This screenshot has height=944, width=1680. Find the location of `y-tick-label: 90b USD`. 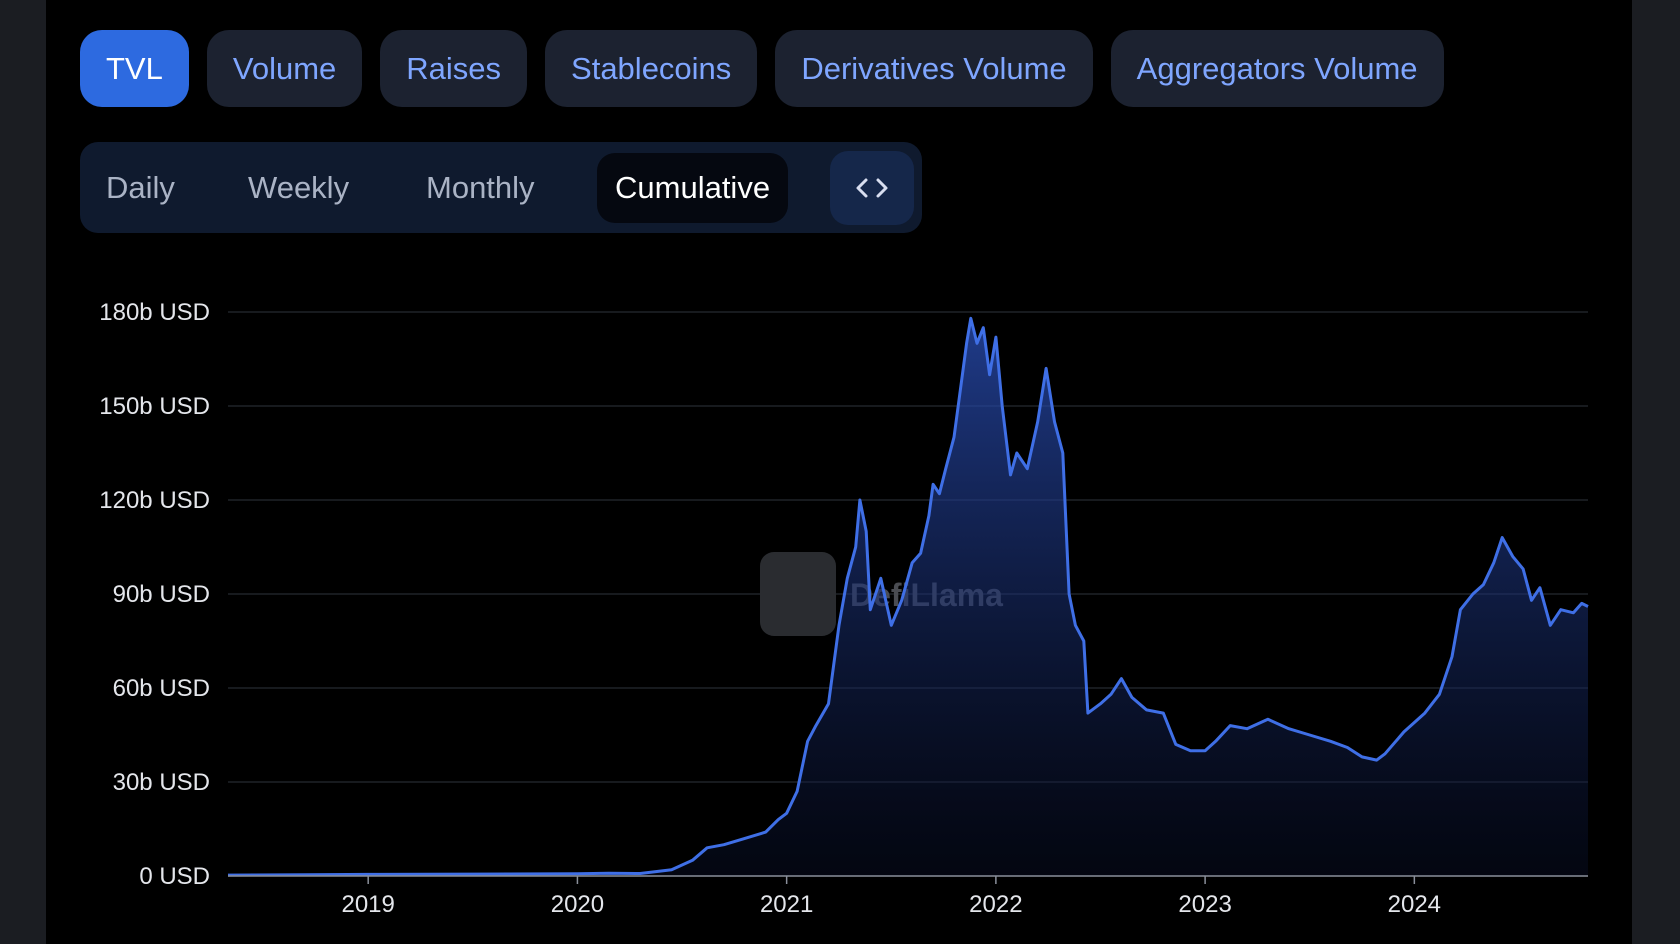

y-tick-label: 90b USD is located at coordinates (161, 594).